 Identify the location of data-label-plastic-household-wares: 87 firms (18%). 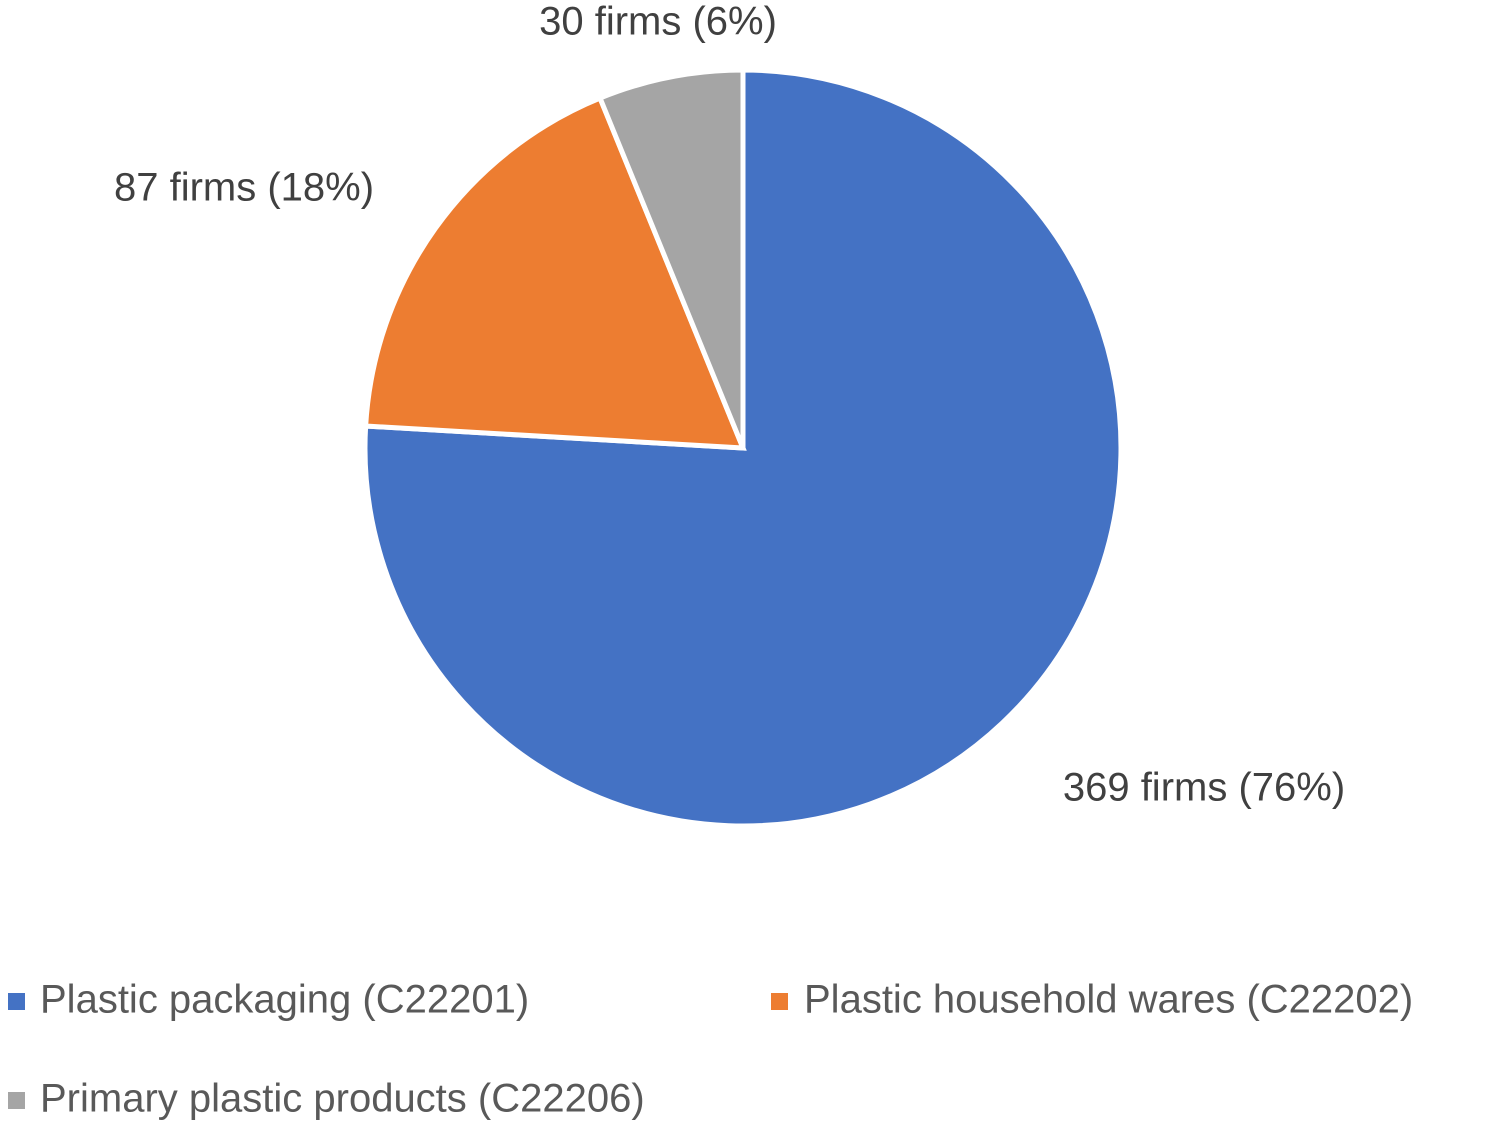
(244, 188).